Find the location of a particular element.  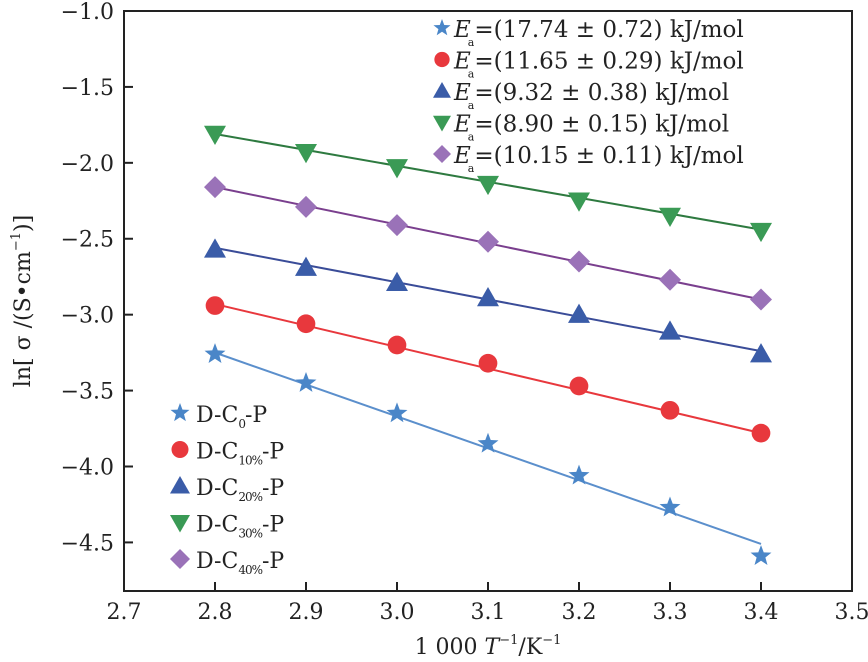

ea-legend-marker-circle is located at coordinates (442, 59).